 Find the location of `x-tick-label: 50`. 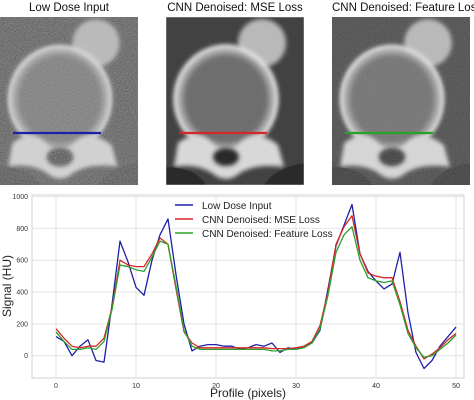

x-tick-label: 50 is located at coordinates (456, 386).